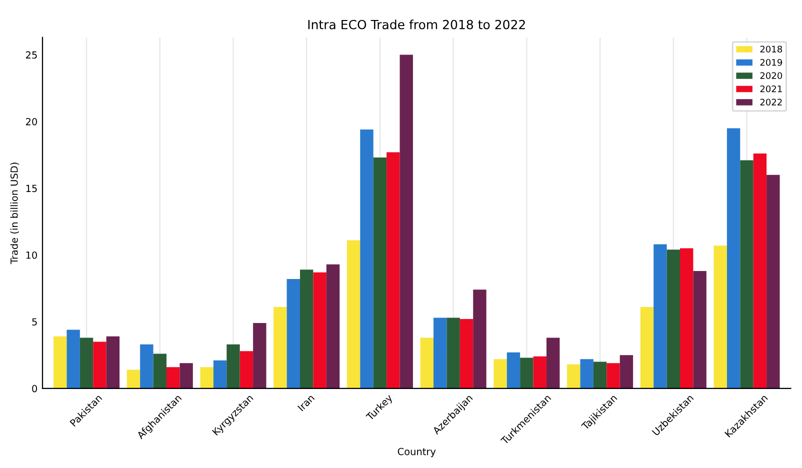  What do you see at coordinates (771, 76) in the screenshot?
I see `legend-label: 2020` at bounding box center [771, 76].